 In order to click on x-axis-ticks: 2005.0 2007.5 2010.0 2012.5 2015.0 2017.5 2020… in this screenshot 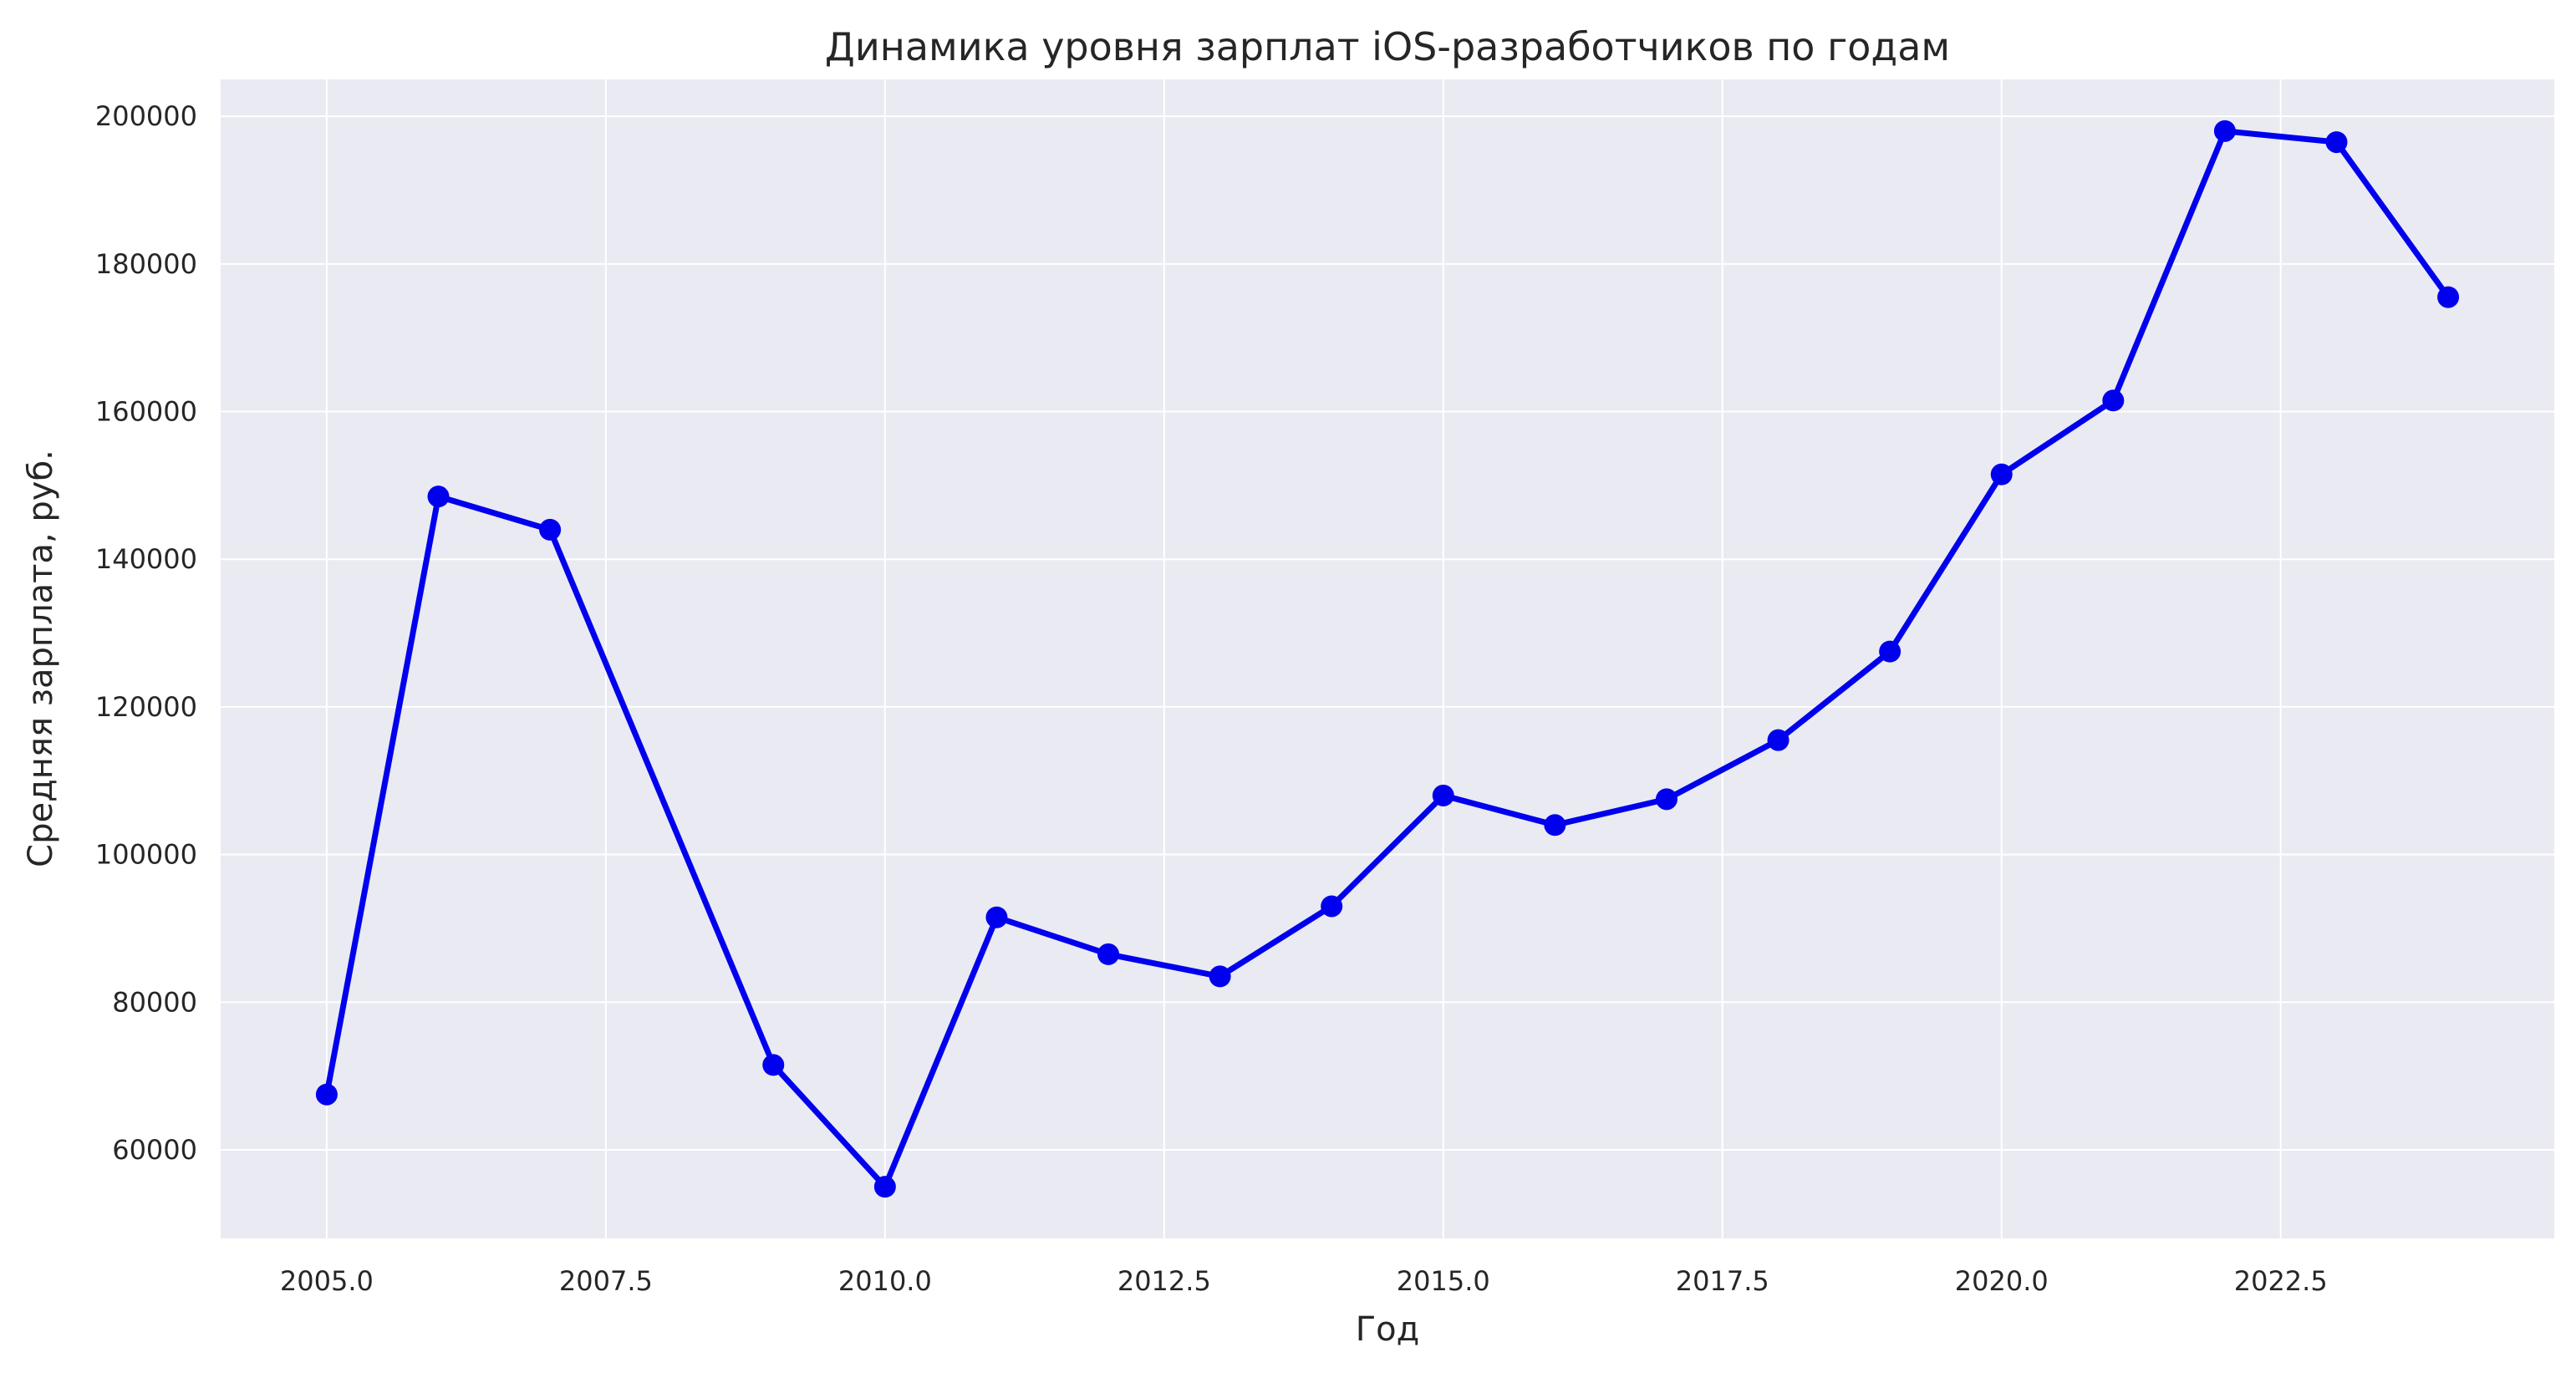, I will do `click(1304, 1281)`.